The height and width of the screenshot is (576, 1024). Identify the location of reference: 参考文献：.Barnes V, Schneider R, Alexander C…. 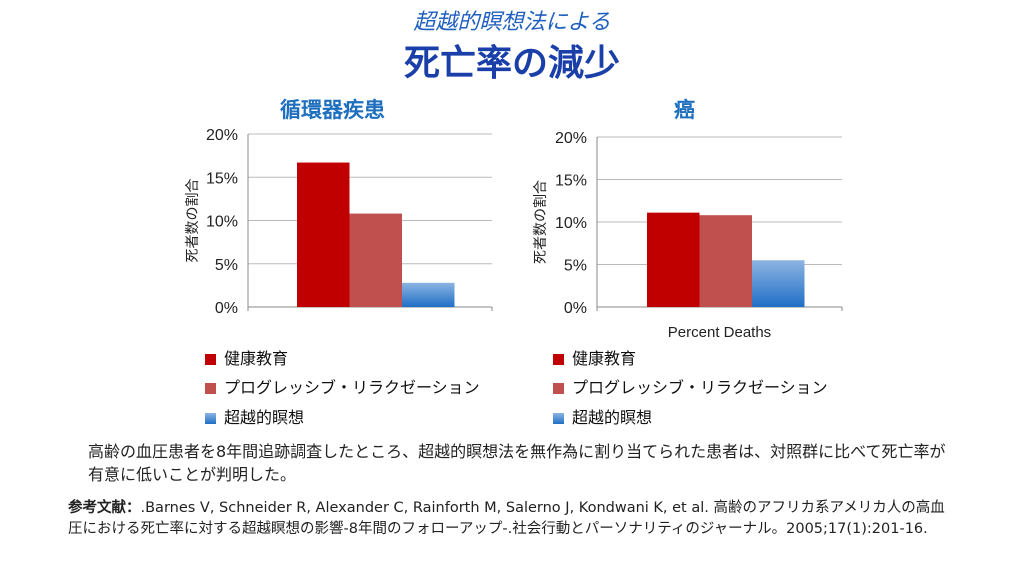
(508, 519).